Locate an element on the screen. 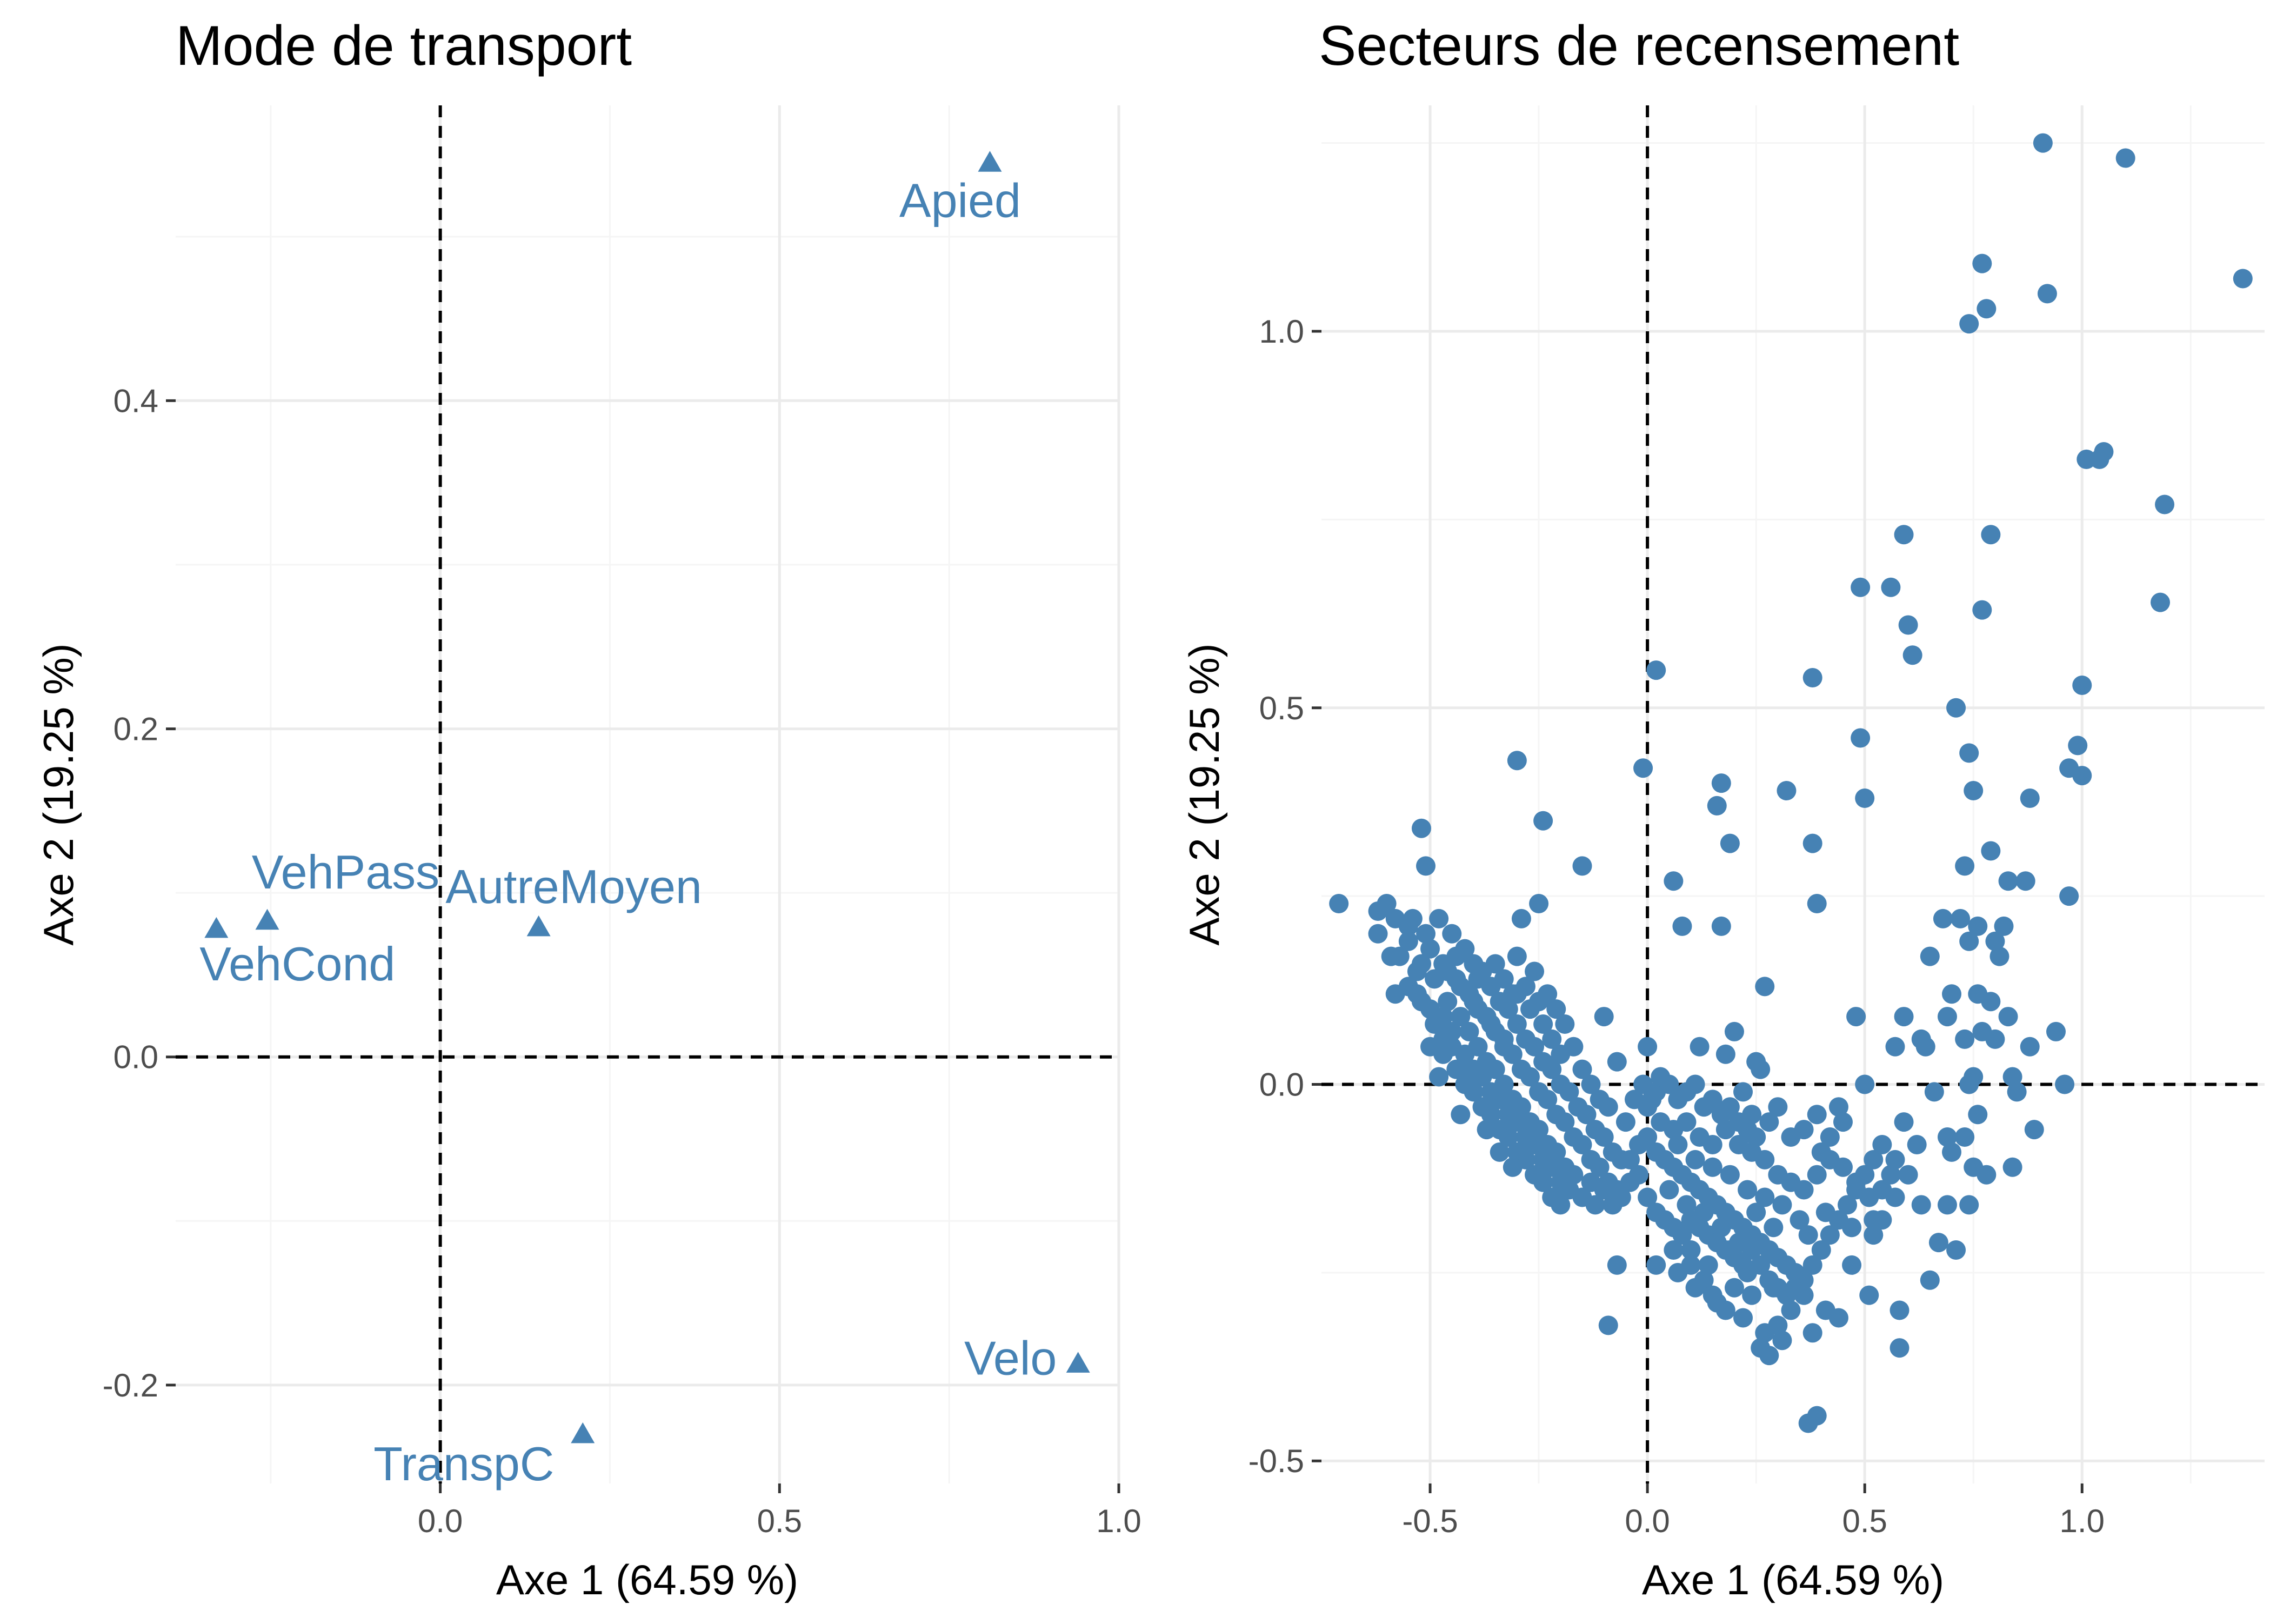  x-tick-label: 0.0 is located at coordinates (1647, 1521).